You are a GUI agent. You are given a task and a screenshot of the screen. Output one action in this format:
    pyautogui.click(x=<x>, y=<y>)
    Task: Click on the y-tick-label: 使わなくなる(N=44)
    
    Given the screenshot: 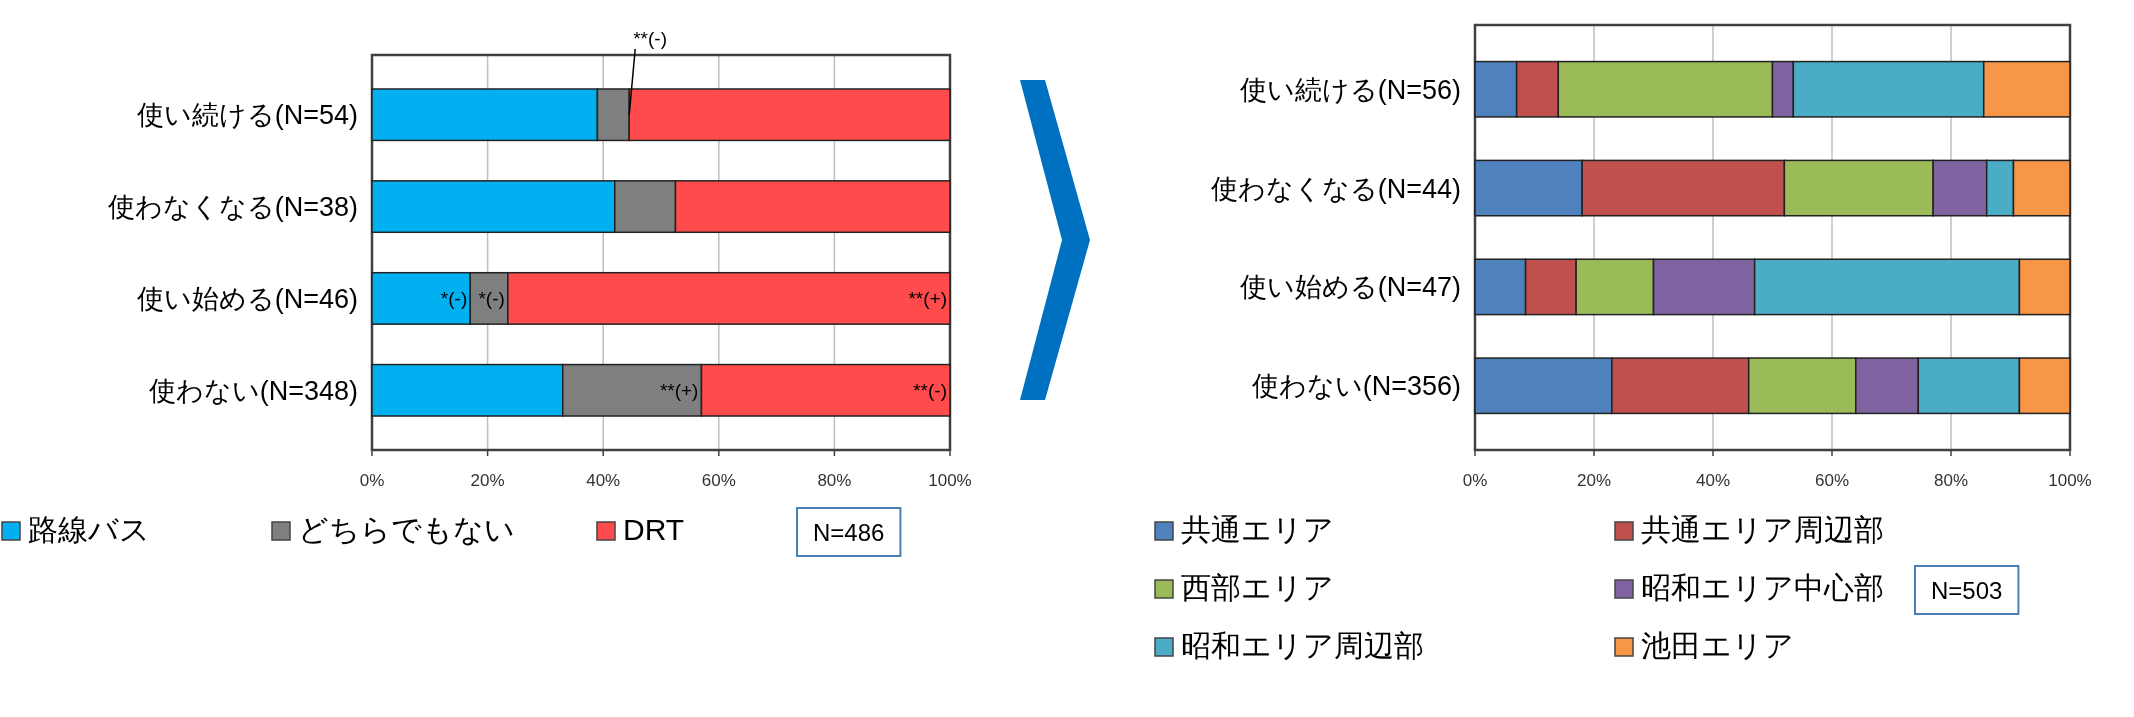 What is the action you would take?
    pyautogui.click(x=1335, y=188)
    